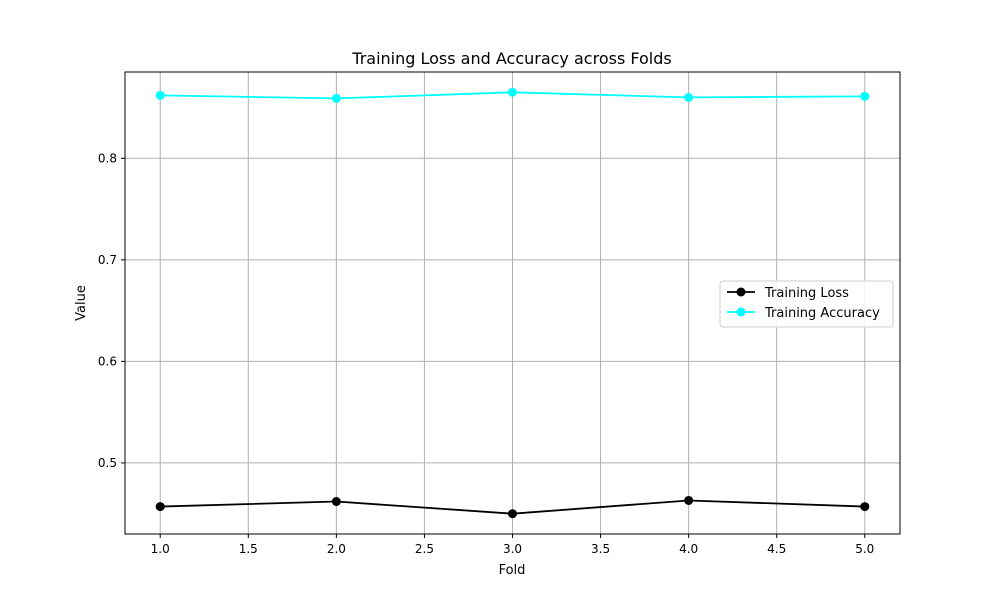  I want to click on x-tick-label: 2.0, so click(336, 549).